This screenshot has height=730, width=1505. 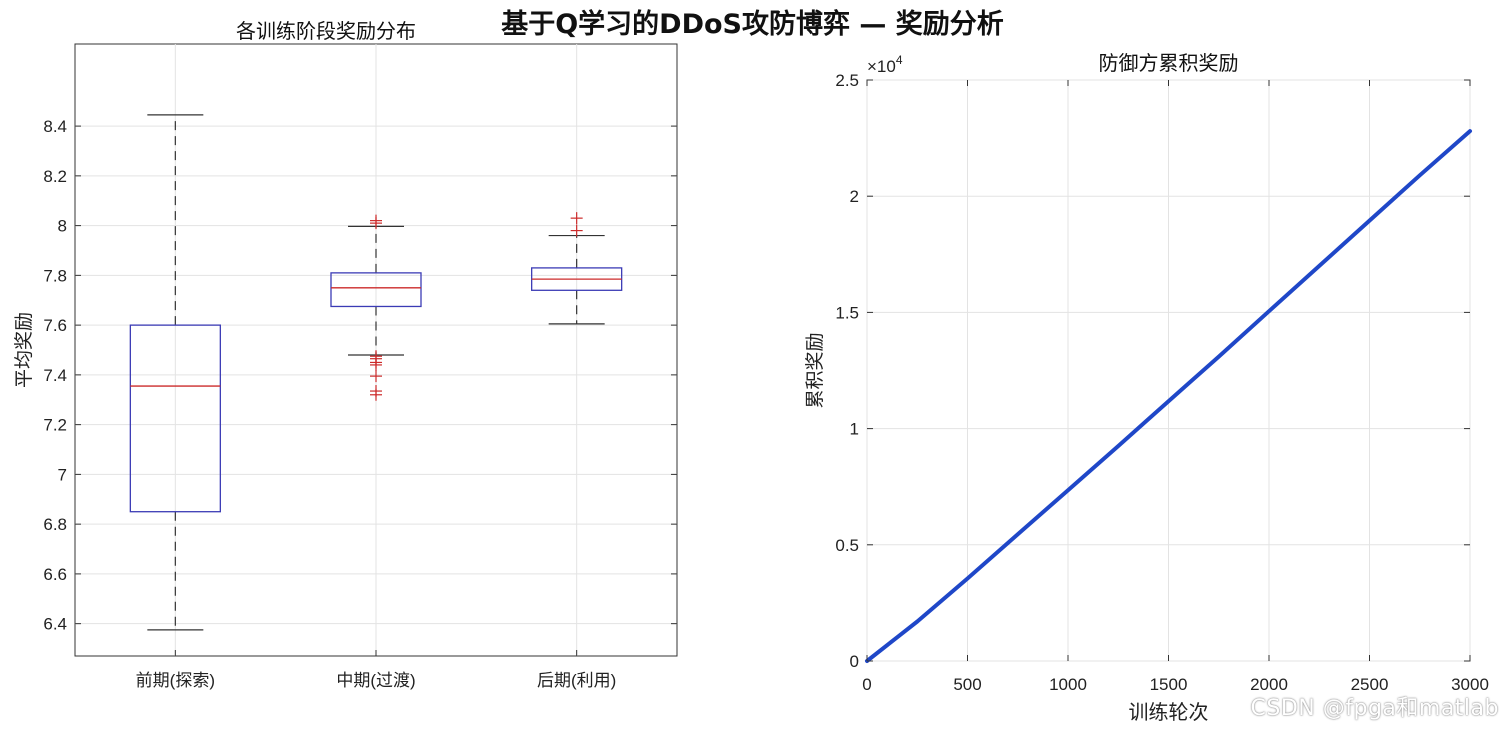 What do you see at coordinates (866, 684) in the screenshot?
I see `x-tick-label: 0` at bounding box center [866, 684].